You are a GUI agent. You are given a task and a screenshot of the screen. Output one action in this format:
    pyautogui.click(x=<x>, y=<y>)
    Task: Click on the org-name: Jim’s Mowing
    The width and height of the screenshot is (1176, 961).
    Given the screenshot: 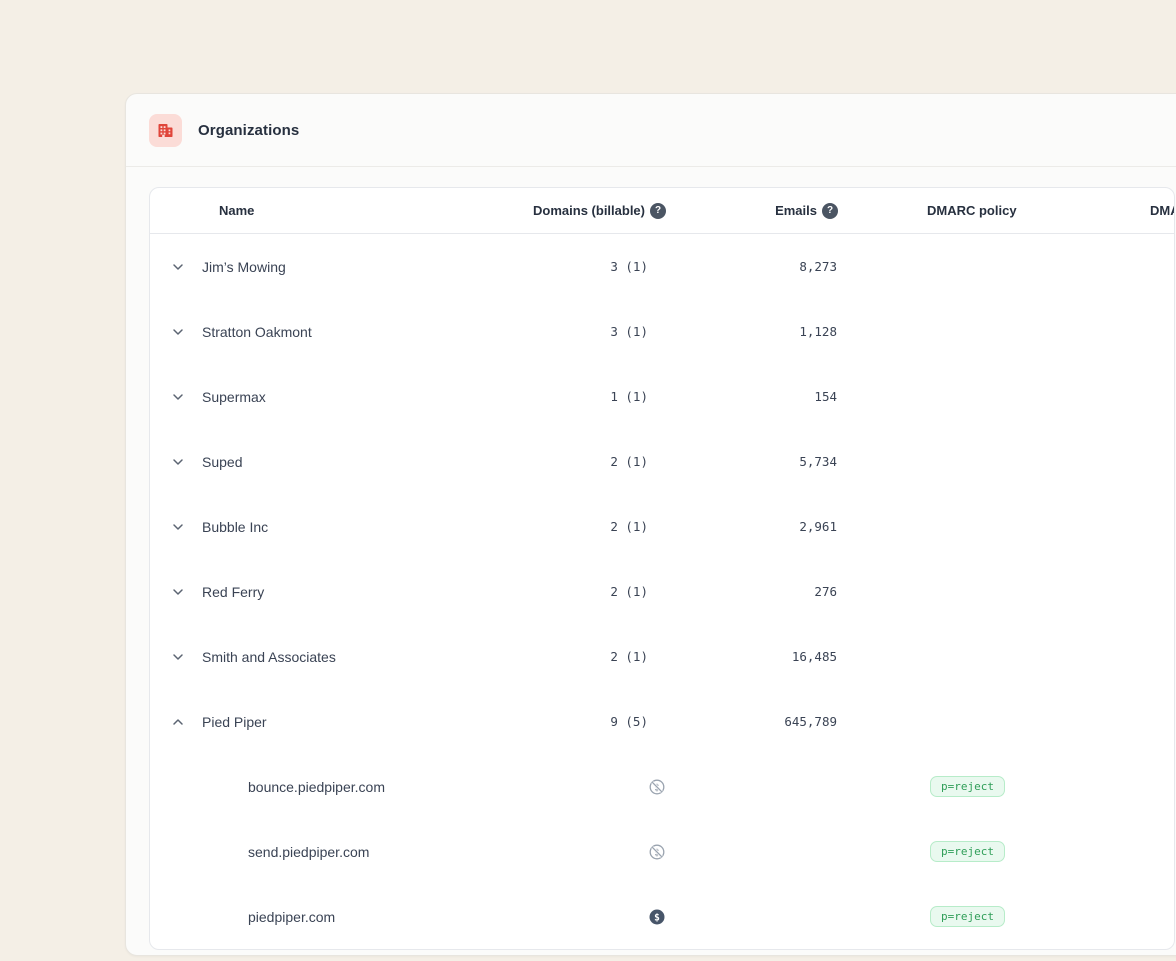 What is the action you would take?
    pyautogui.click(x=244, y=266)
    